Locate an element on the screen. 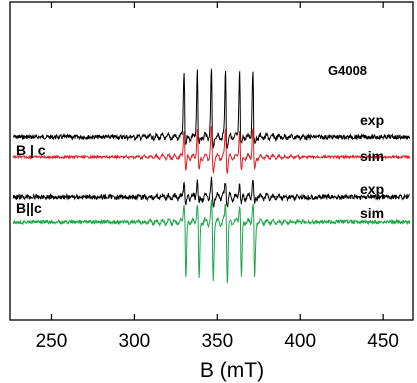 The image size is (417, 383). orientation-label-par: B||c is located at coordinates (29, 208).